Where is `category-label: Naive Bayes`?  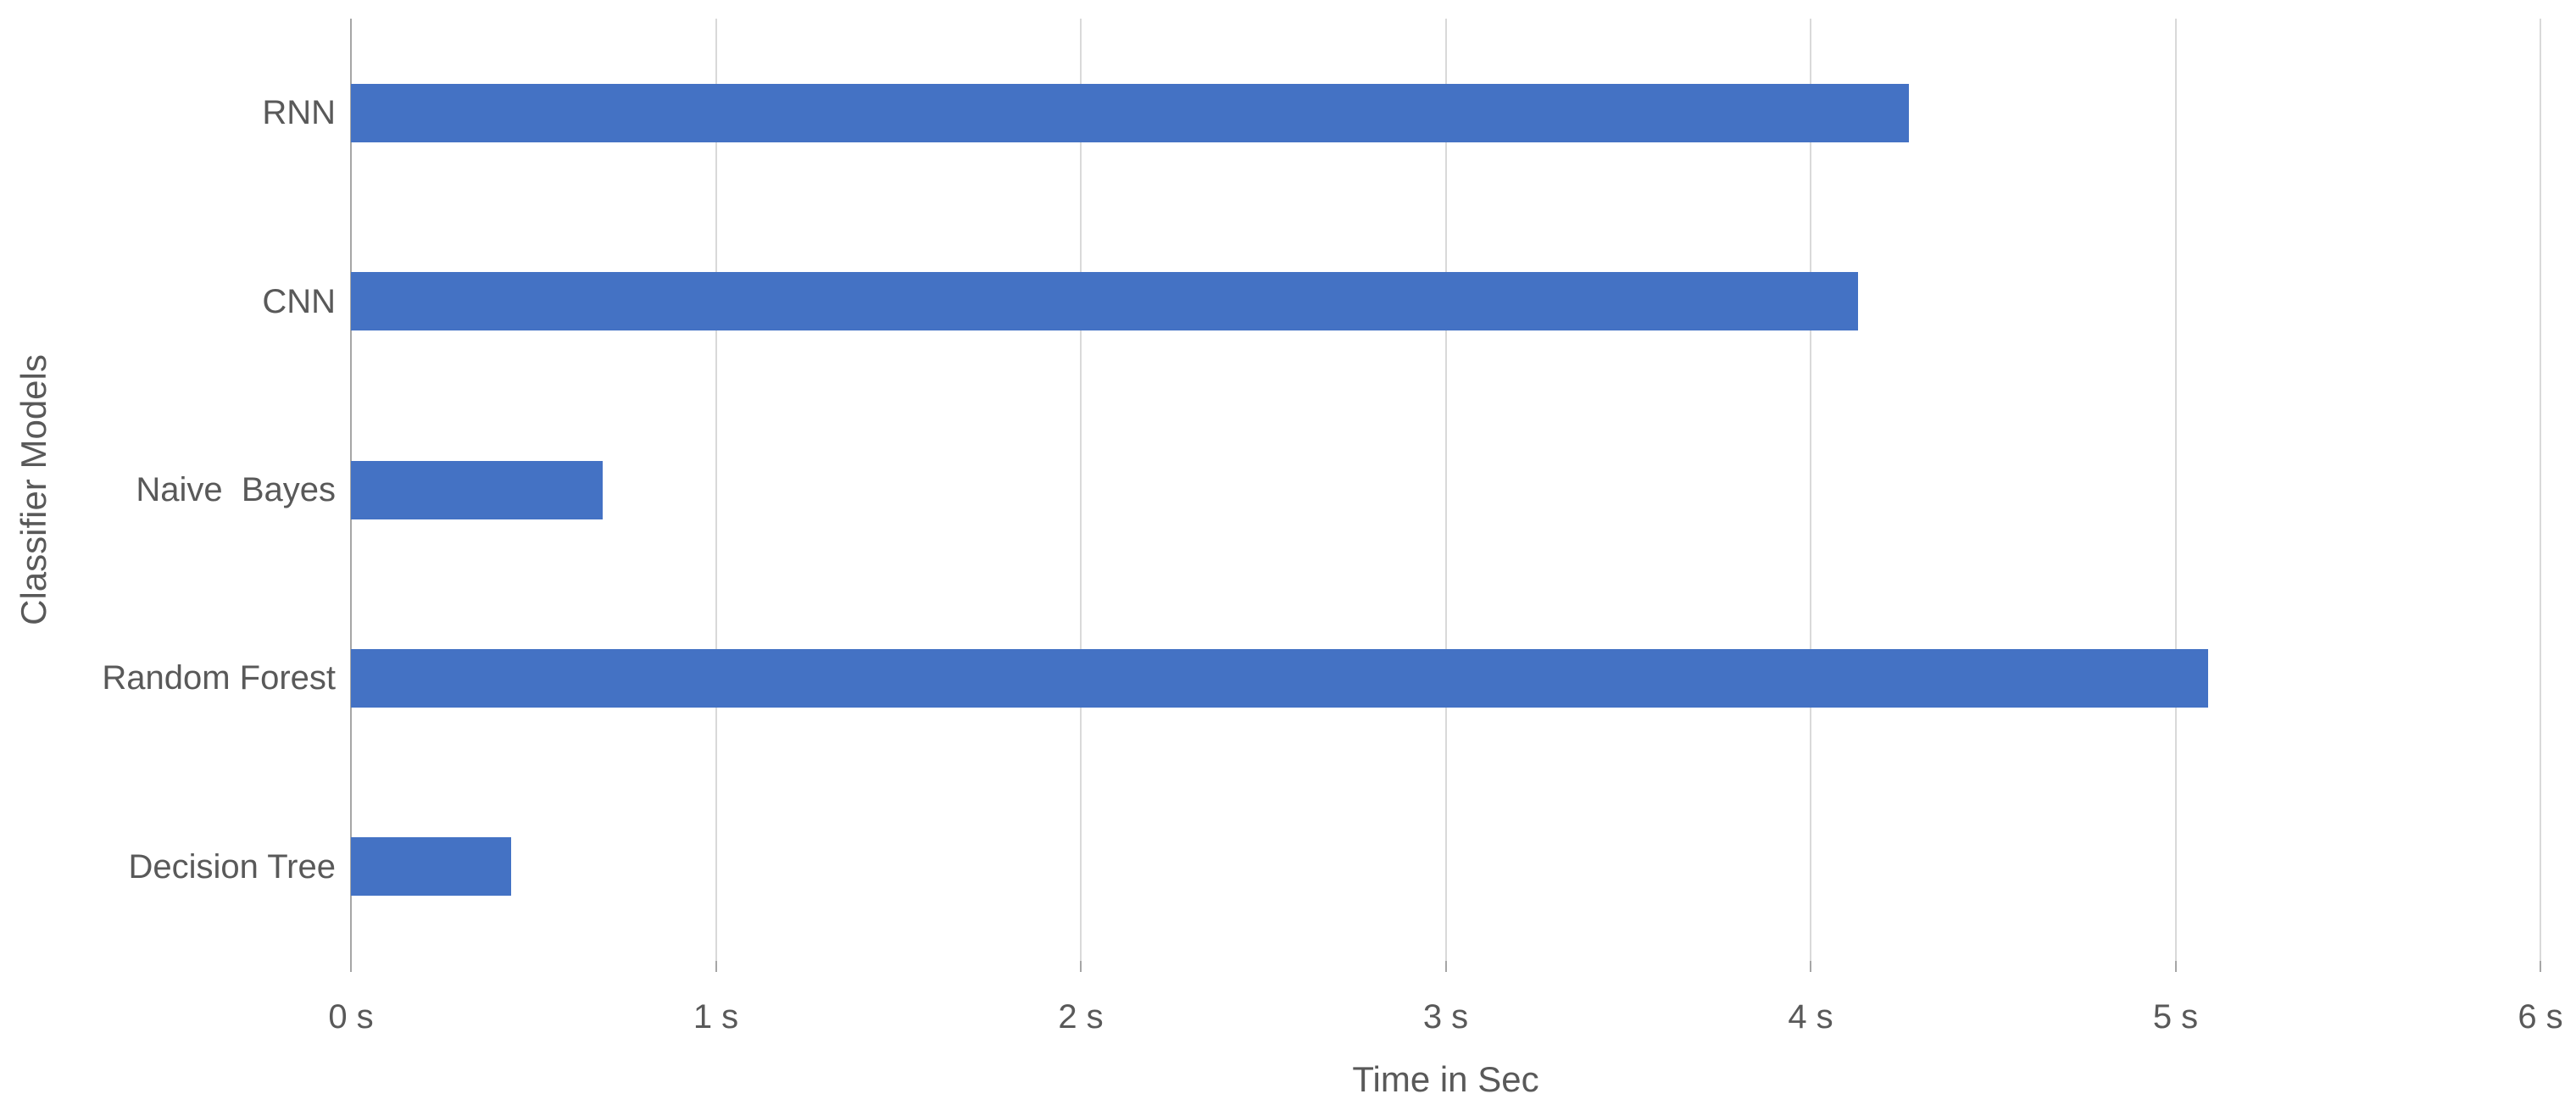 category-label: Naive Bayes is located at coordinates (236, 490).